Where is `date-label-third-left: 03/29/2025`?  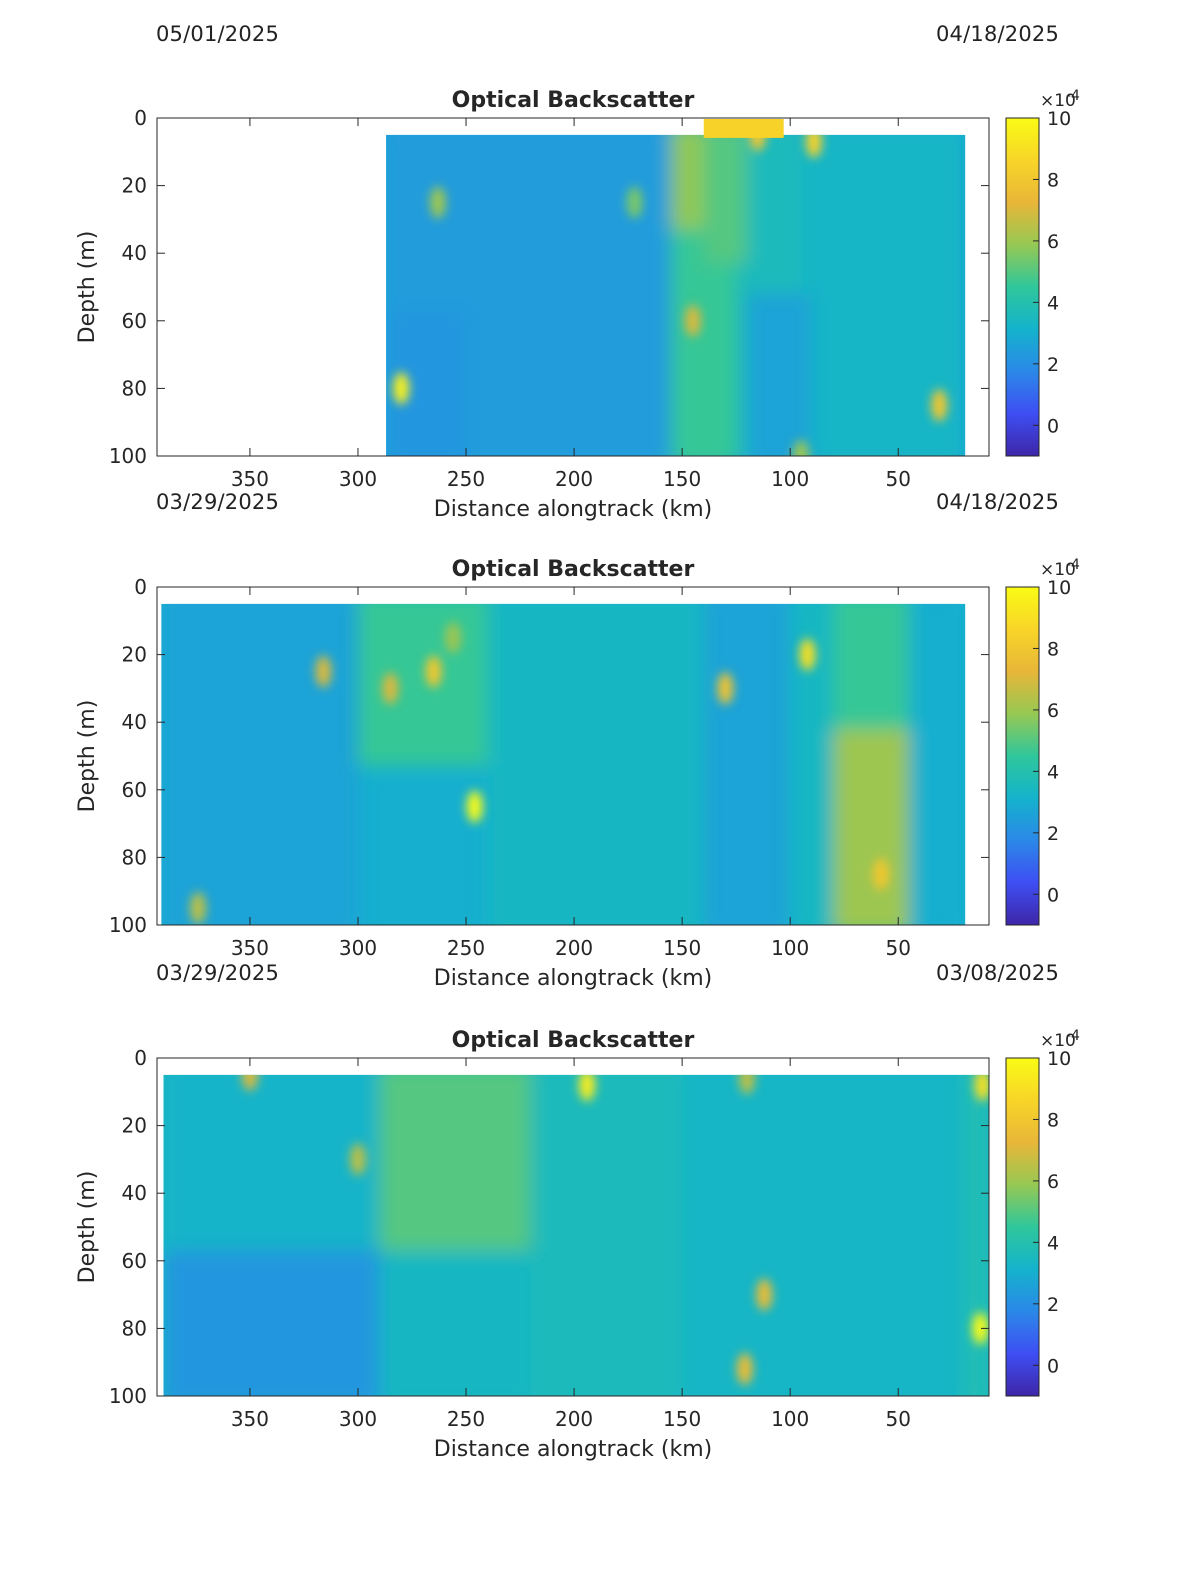 date-label-third-left: 03/29/2025 is located at coordinates (218, 973).